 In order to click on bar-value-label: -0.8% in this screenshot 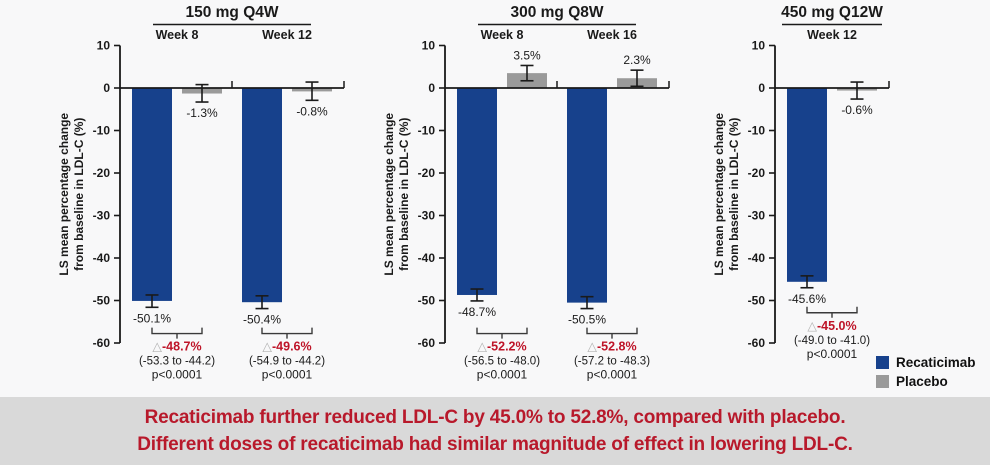, I will do `click(312, 111)`.